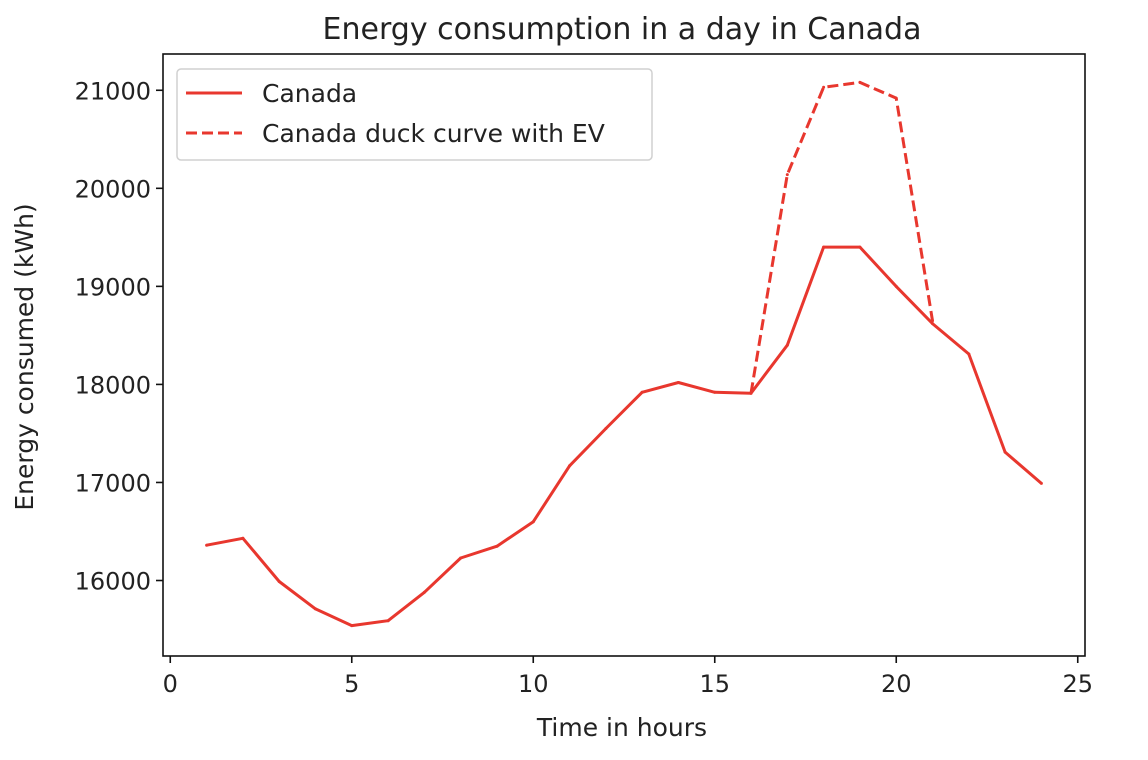 The width and height of the screenshot is (1148, 760). Describe the element at coordinates (622, 29) in the screenshot. I see `chart-title: Energy consumption in a day in Canada` at that location.